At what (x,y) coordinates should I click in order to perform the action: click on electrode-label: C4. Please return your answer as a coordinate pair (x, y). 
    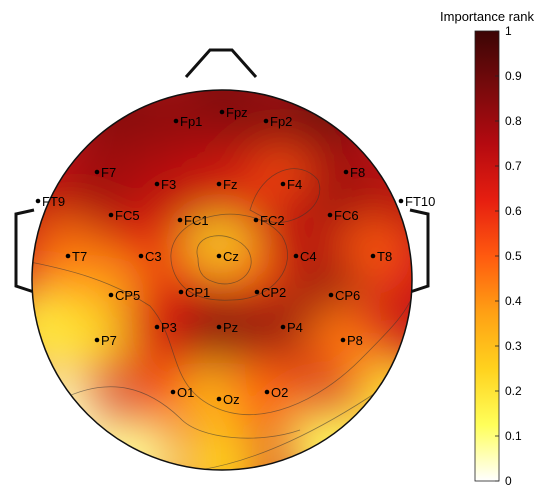
    Looking at the image, I should click on (308, 256).